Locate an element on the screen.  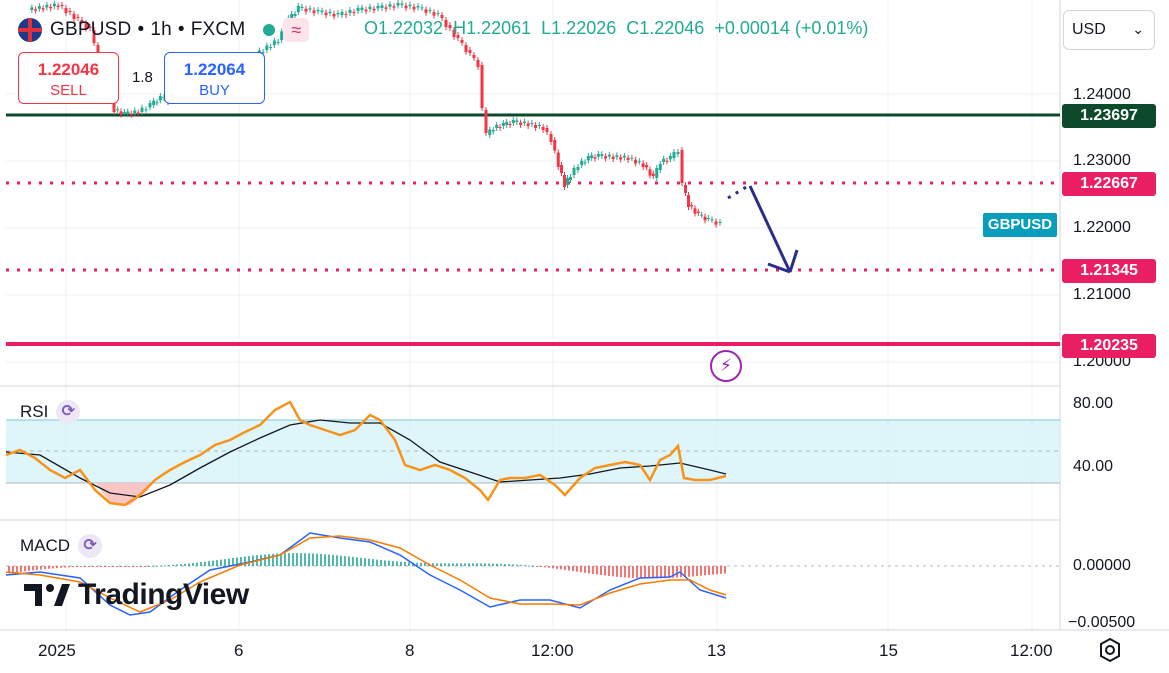
level-tag-1-23697: 1.23697 is located at coordinates (1109, 116).